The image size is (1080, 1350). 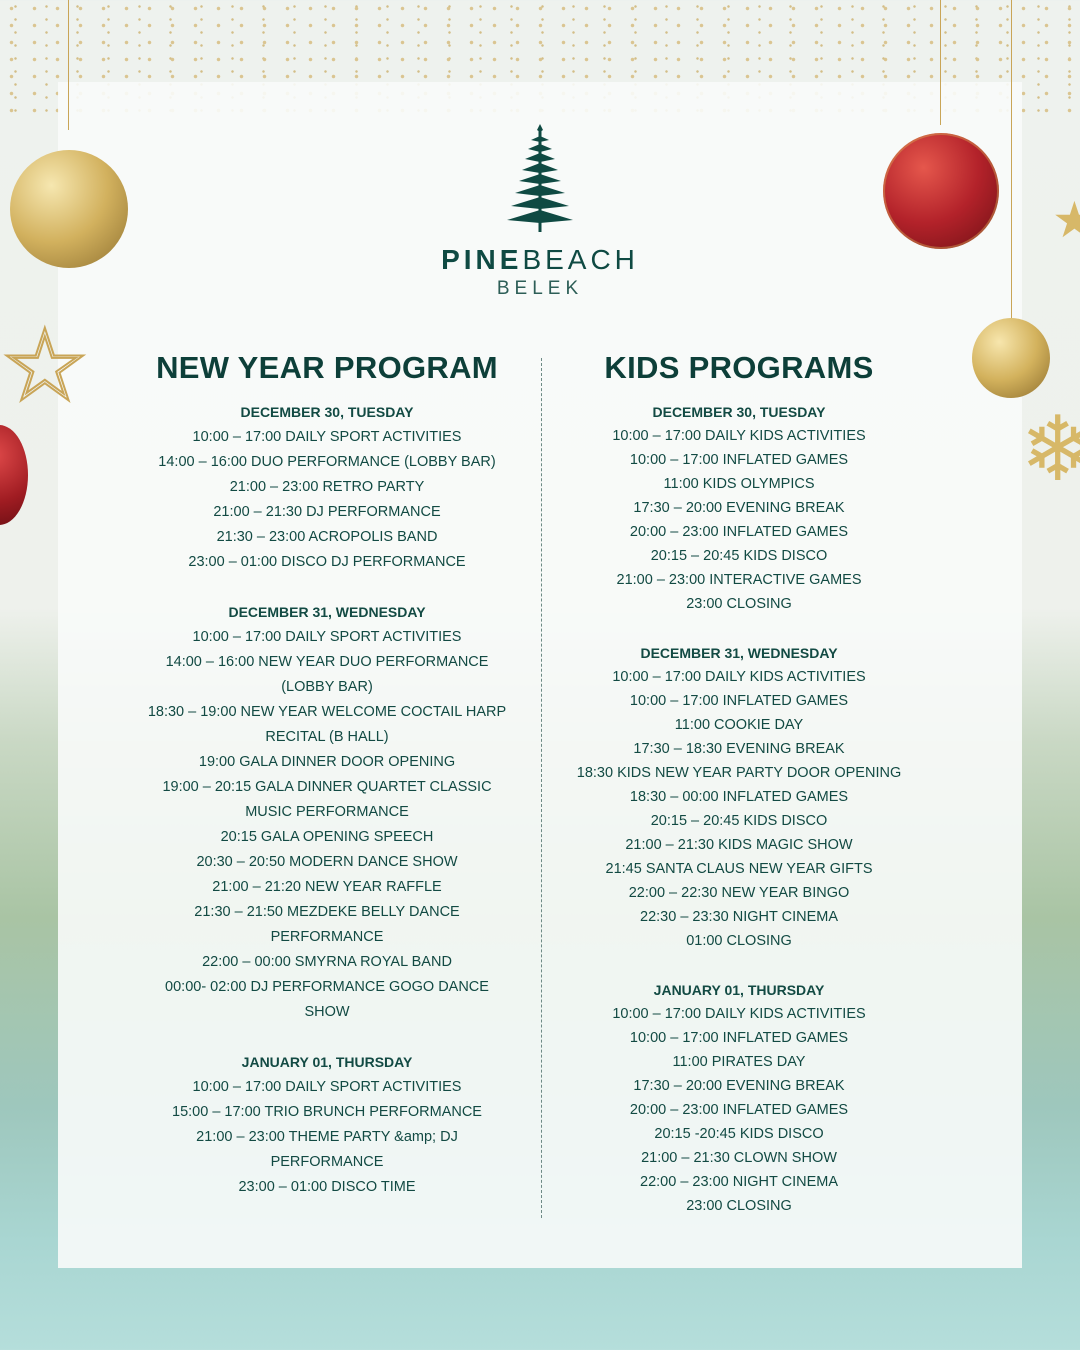 I want to click on star-icon: ☆, so click(x=45, y=366).